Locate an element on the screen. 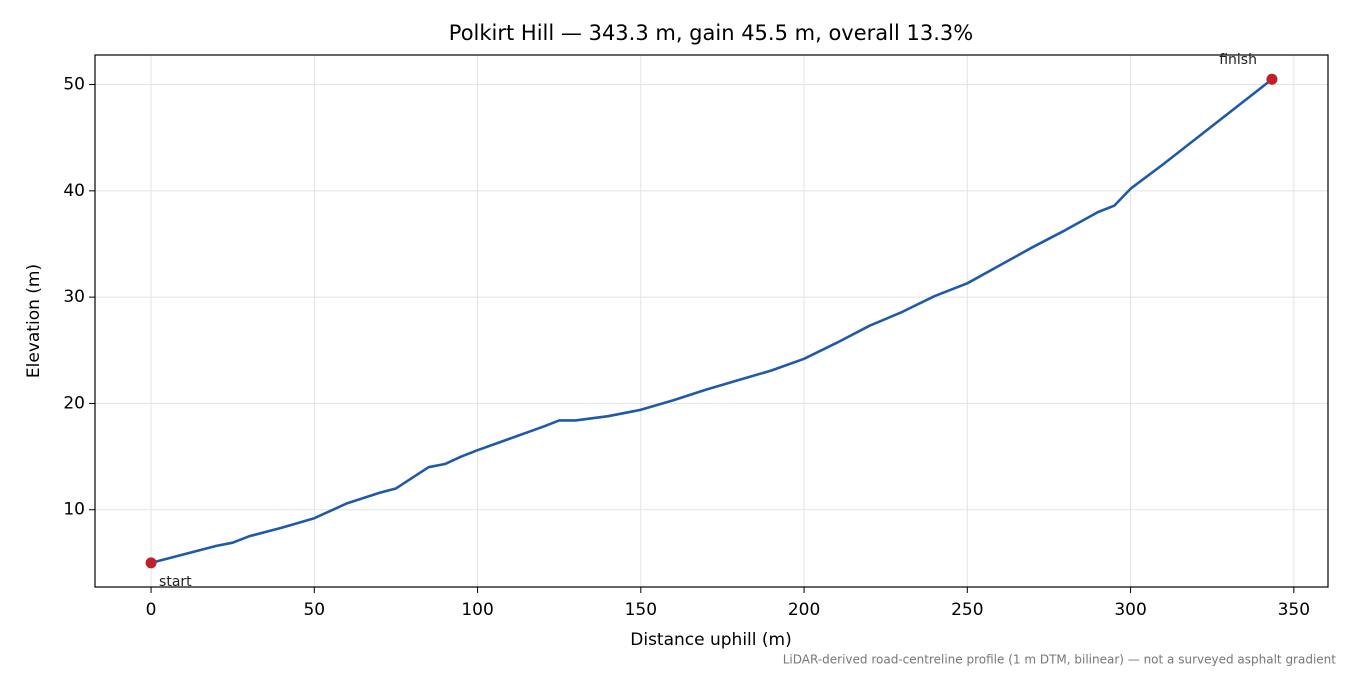 The width and height of the screenshot is (1350, 675). x-tick-label: 150 is located at coordinates (641, 610).